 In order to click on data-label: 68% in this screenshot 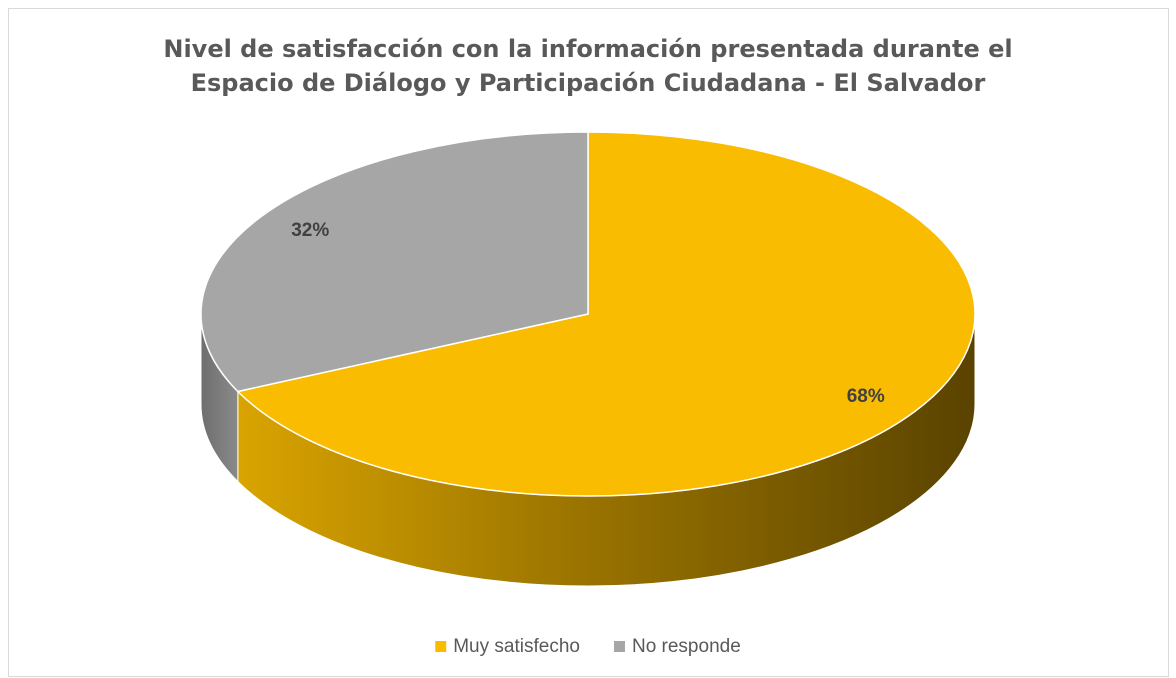, I will do `click(866, 396)`.